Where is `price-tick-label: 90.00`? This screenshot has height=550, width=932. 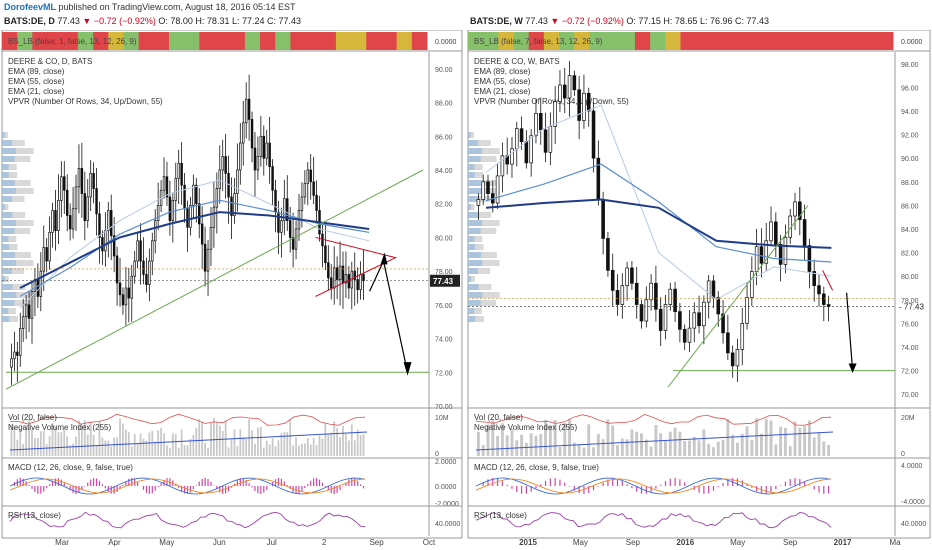 price-tick-label: 90.00 is located at coordinates (910, 159).